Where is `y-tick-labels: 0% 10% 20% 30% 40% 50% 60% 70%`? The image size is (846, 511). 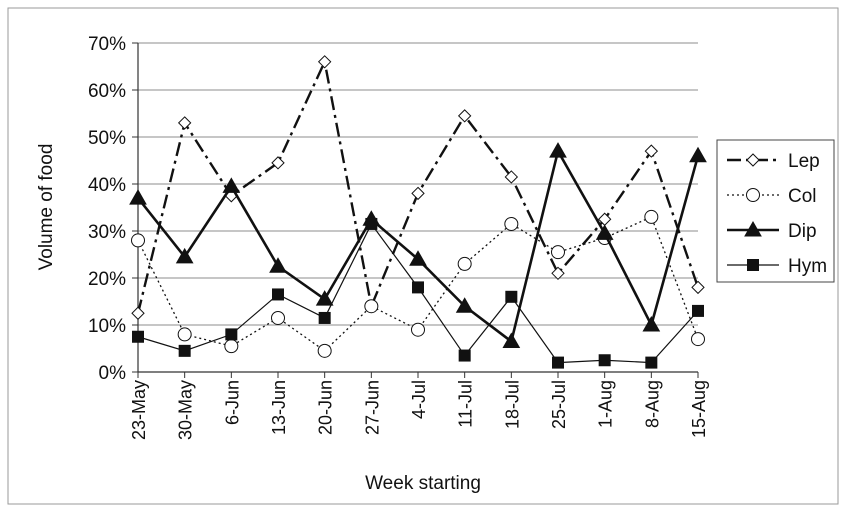
y-tick-labels: 0% 10% 20% 30% 40% 50% 60% 70% is located at coordinates (107, 209).